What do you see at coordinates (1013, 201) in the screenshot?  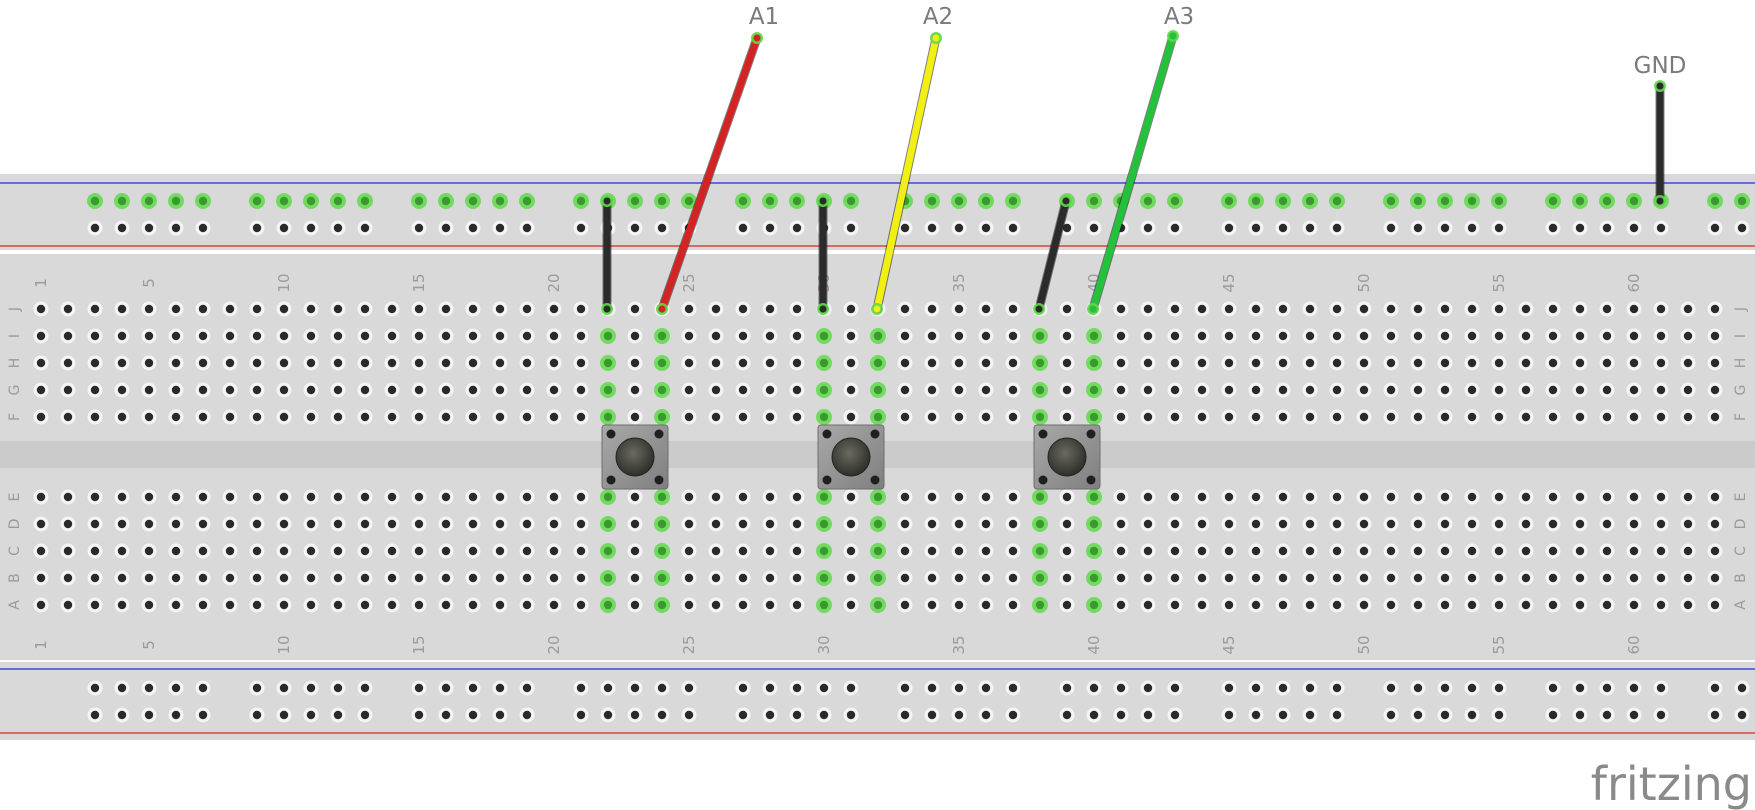 I see `top-rail-holes-g5-4-r0` at bounding box center [1013, 201].